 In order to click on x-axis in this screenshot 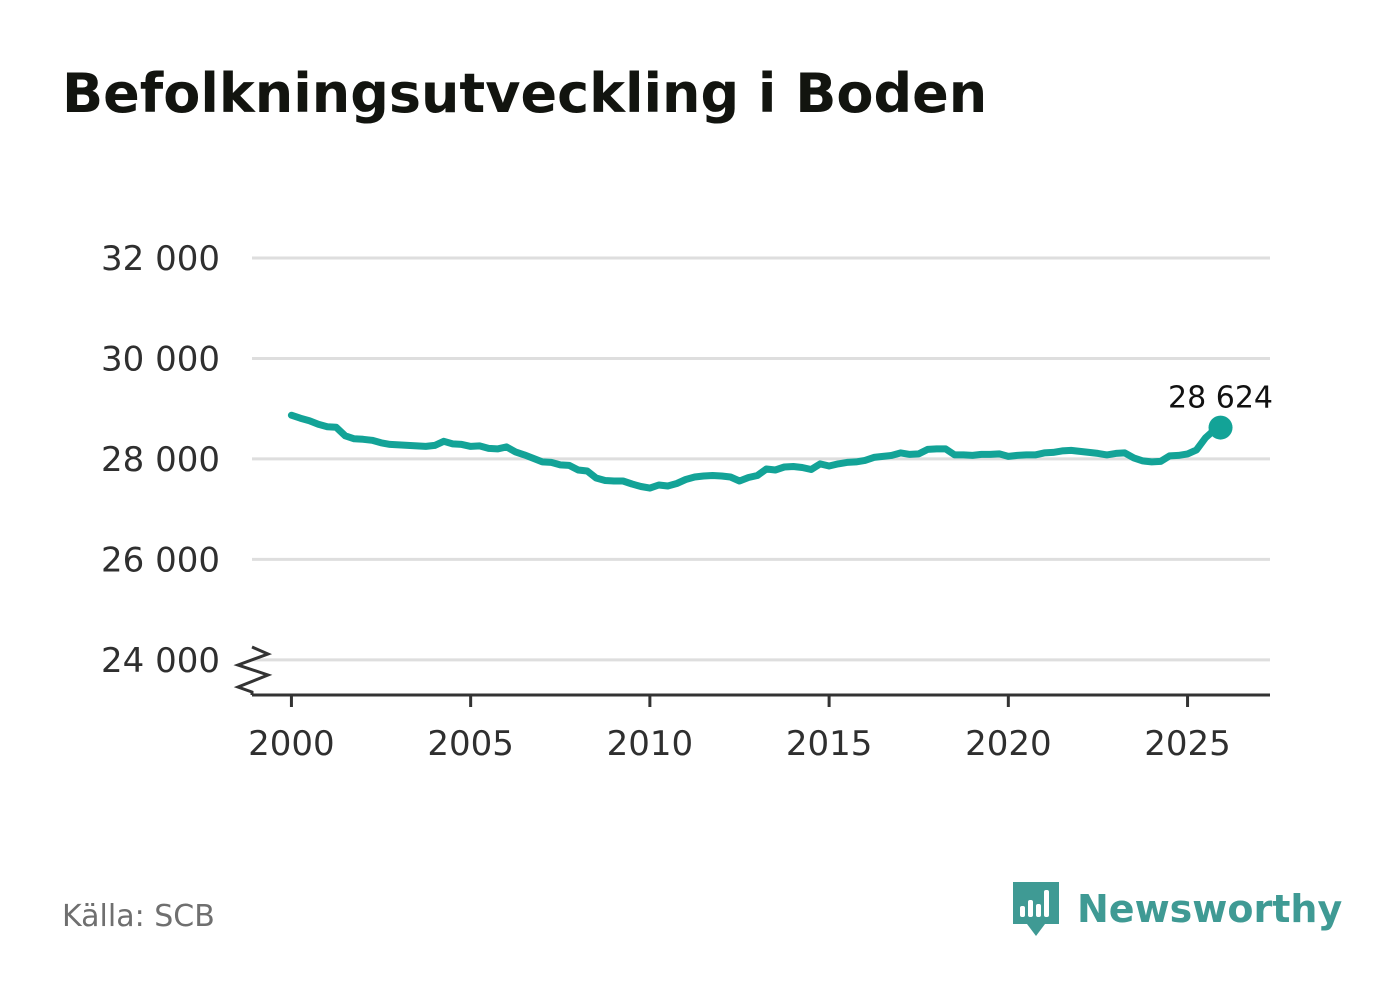, I will do `click(751, 676)`.